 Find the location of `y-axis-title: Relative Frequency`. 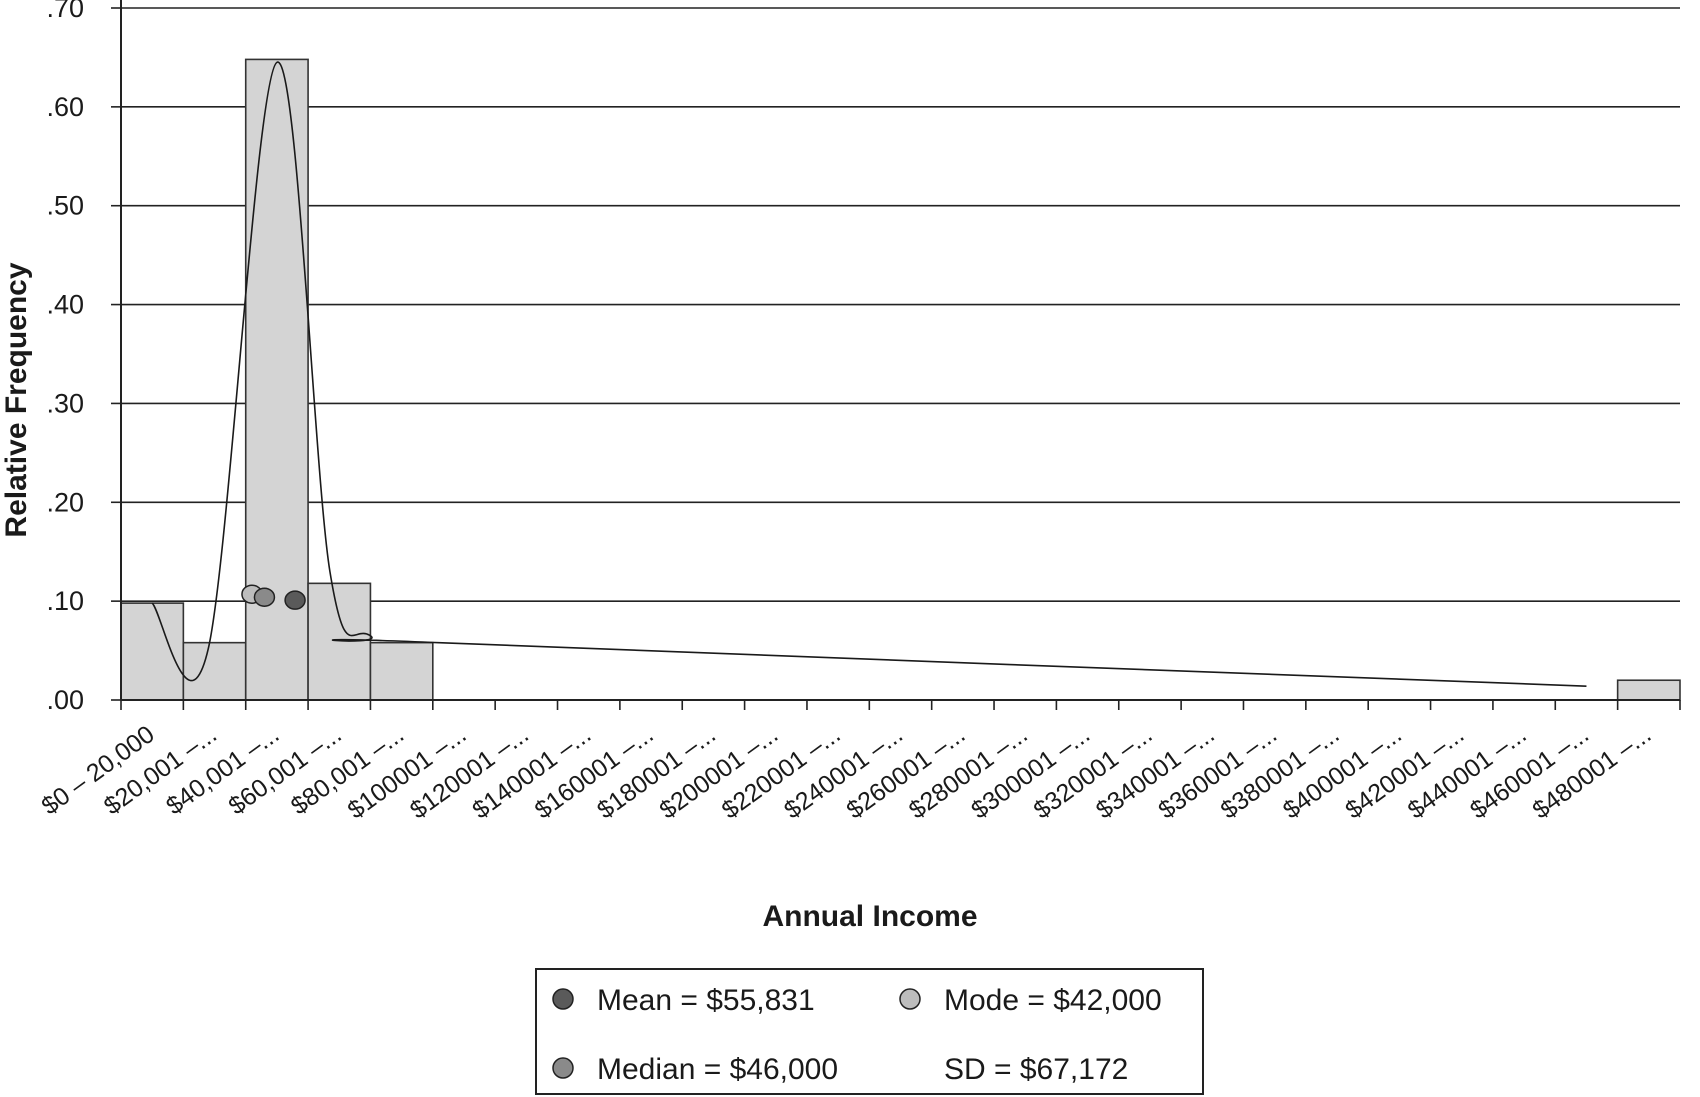

y-axis-title: Relative Frequency is located at coordinates (16, 399).